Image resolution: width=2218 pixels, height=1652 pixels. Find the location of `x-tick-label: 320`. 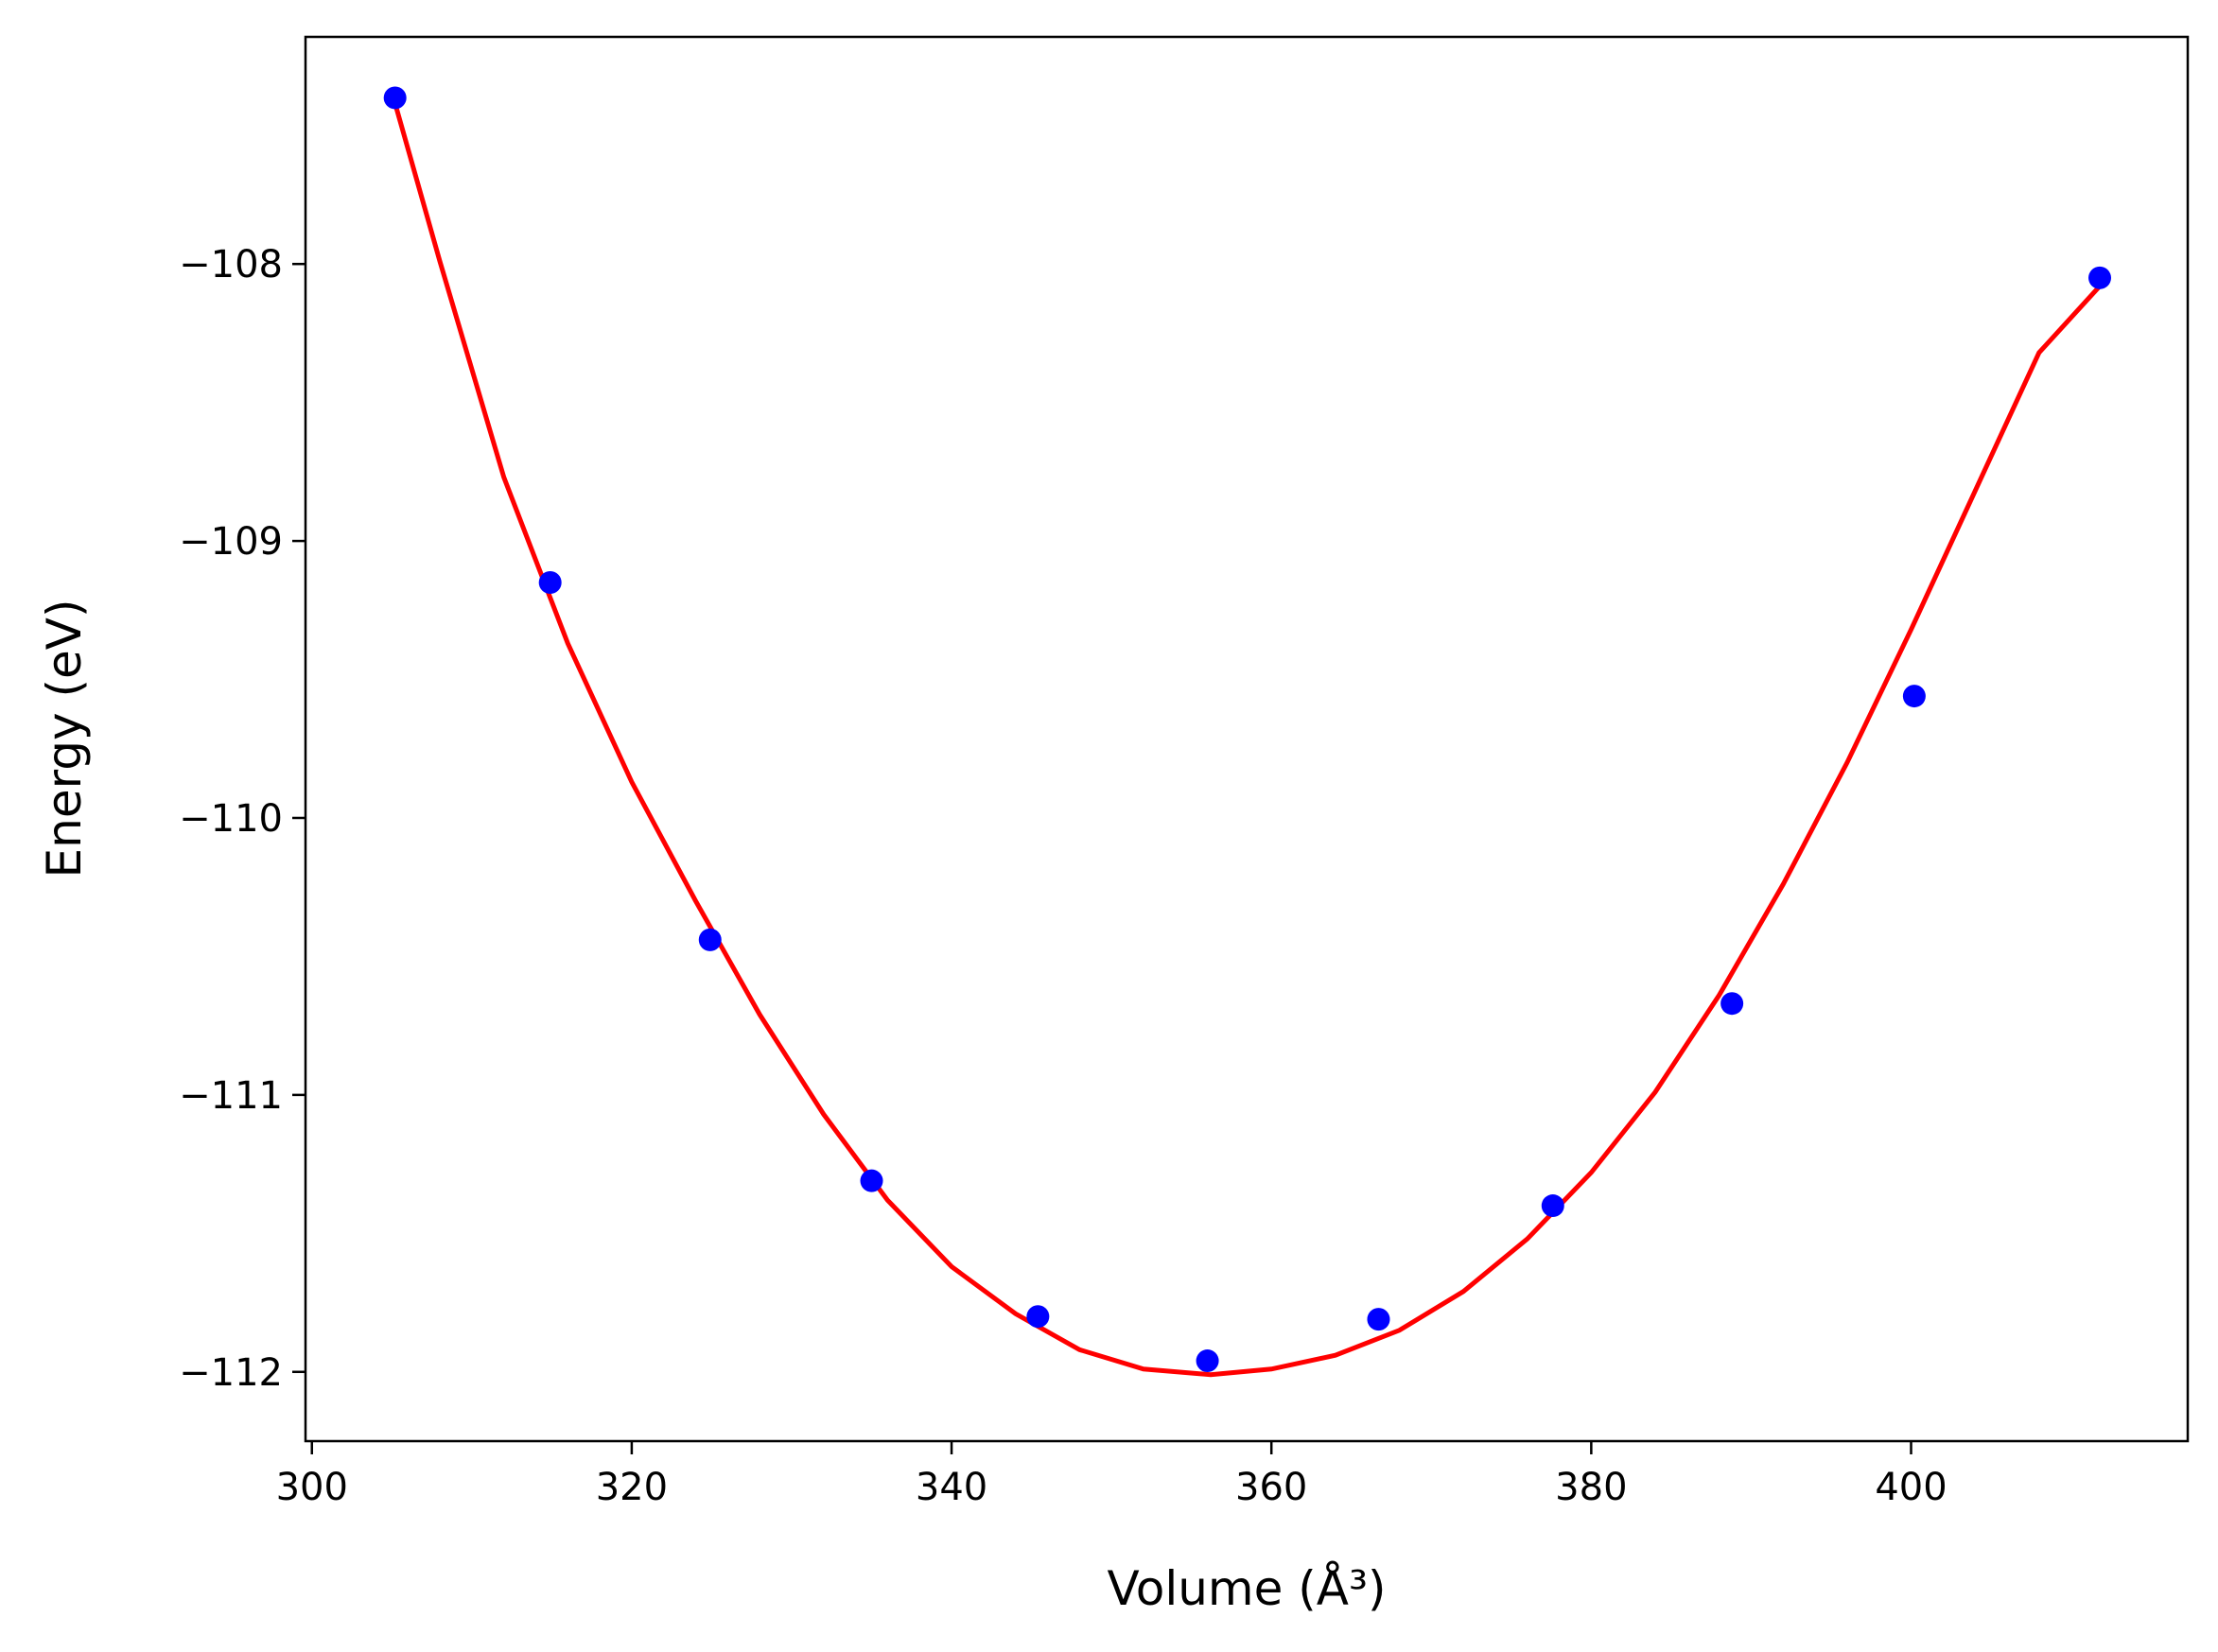

x-tick-label: 320 is located at coordinates (632, 1488).